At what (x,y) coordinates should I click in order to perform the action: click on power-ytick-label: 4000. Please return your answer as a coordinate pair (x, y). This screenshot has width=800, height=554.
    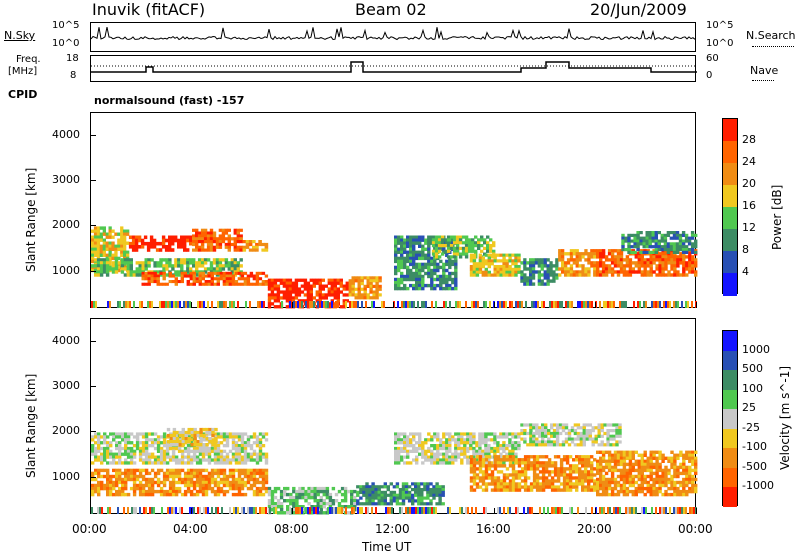
    Looking at the image, I should click on (66, 134).